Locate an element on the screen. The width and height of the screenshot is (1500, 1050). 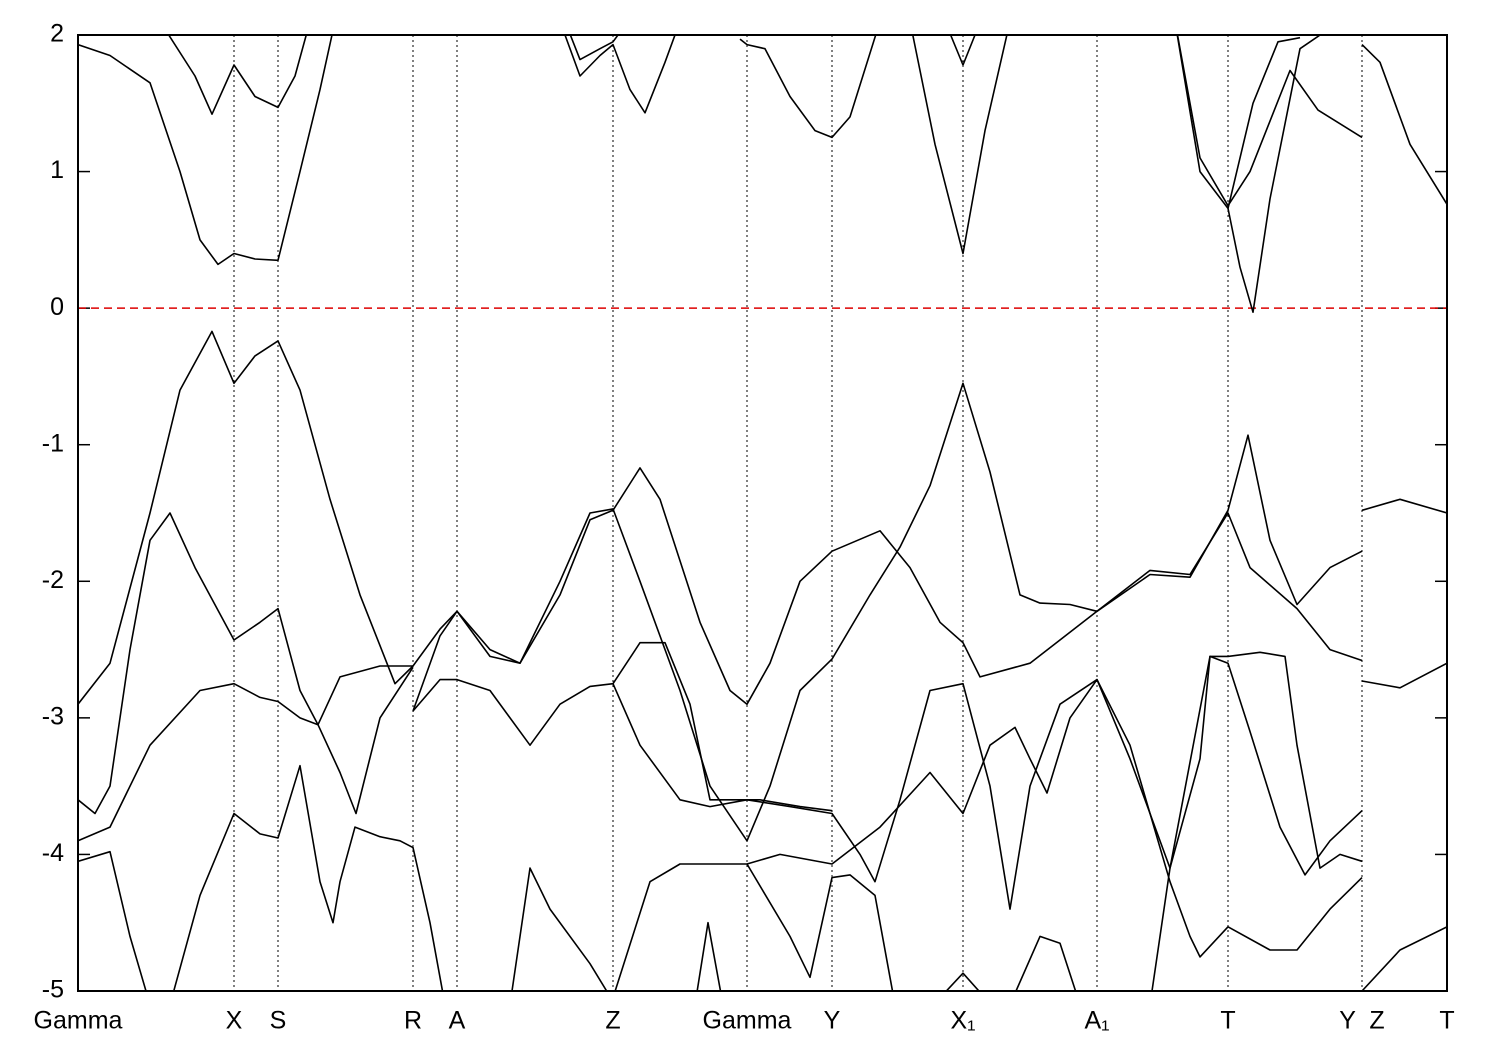
y-tick-label: 2 is located at coordinates (57, 34).